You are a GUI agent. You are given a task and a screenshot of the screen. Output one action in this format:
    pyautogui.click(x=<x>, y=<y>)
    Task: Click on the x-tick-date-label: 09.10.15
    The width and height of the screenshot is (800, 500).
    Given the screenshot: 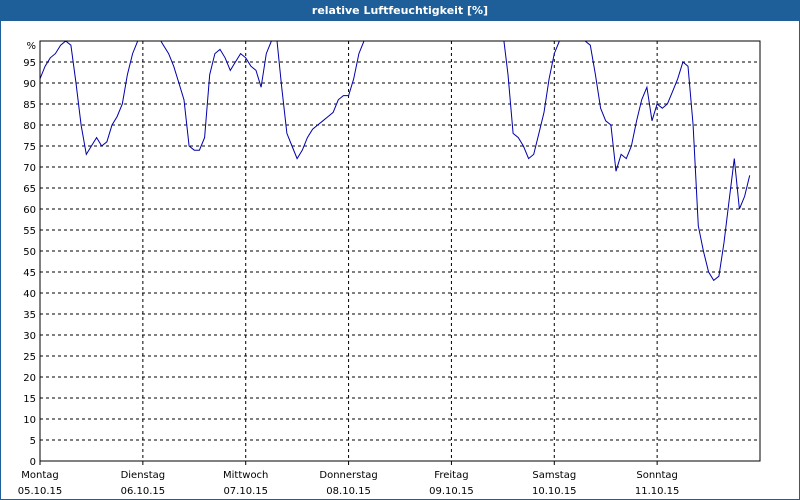 What is the action you would take?
    pyautogui.click(x=451, y=491)
    